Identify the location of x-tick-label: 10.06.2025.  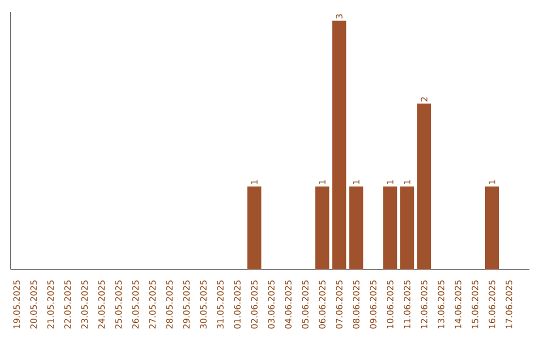
(390, 304).